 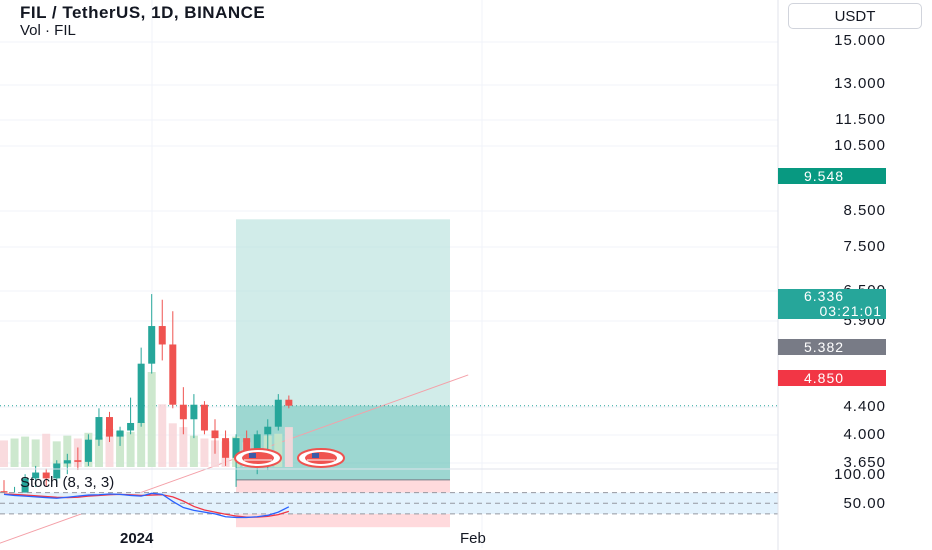 I want to click on candlestick-series, so click(x=146, y=401).